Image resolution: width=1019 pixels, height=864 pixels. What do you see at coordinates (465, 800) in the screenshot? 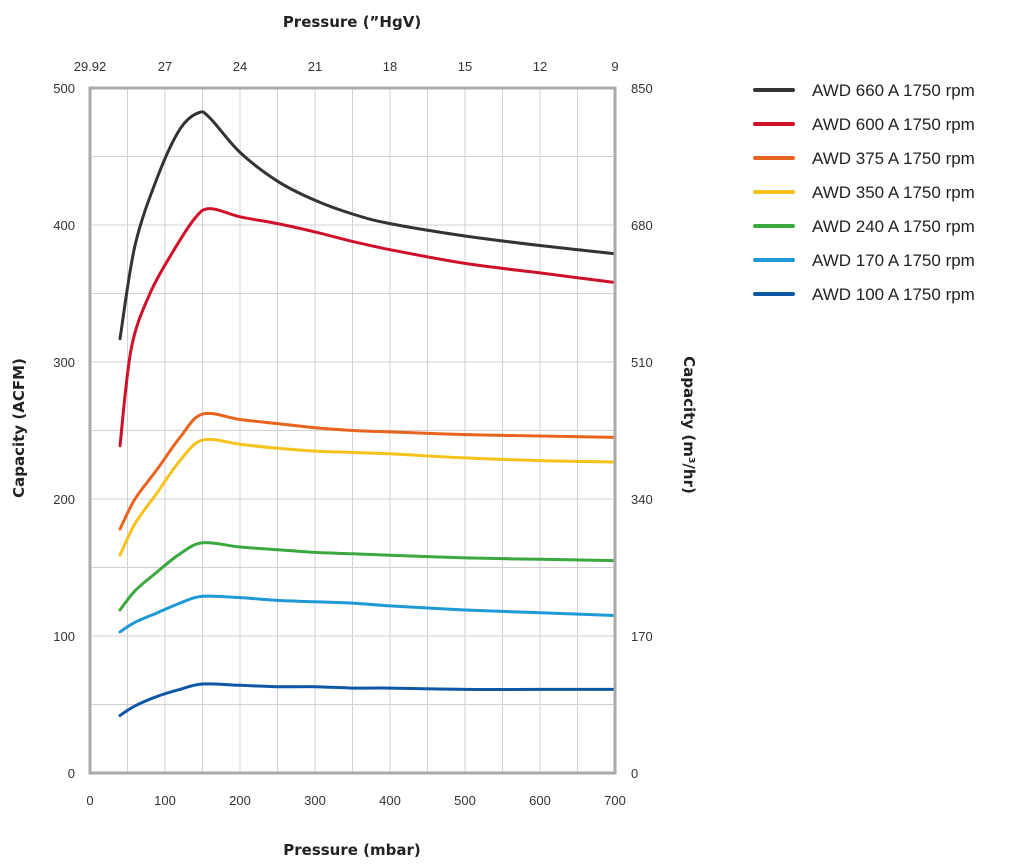
I see `x-tick-label: 500` at bounding box center [465, 800].